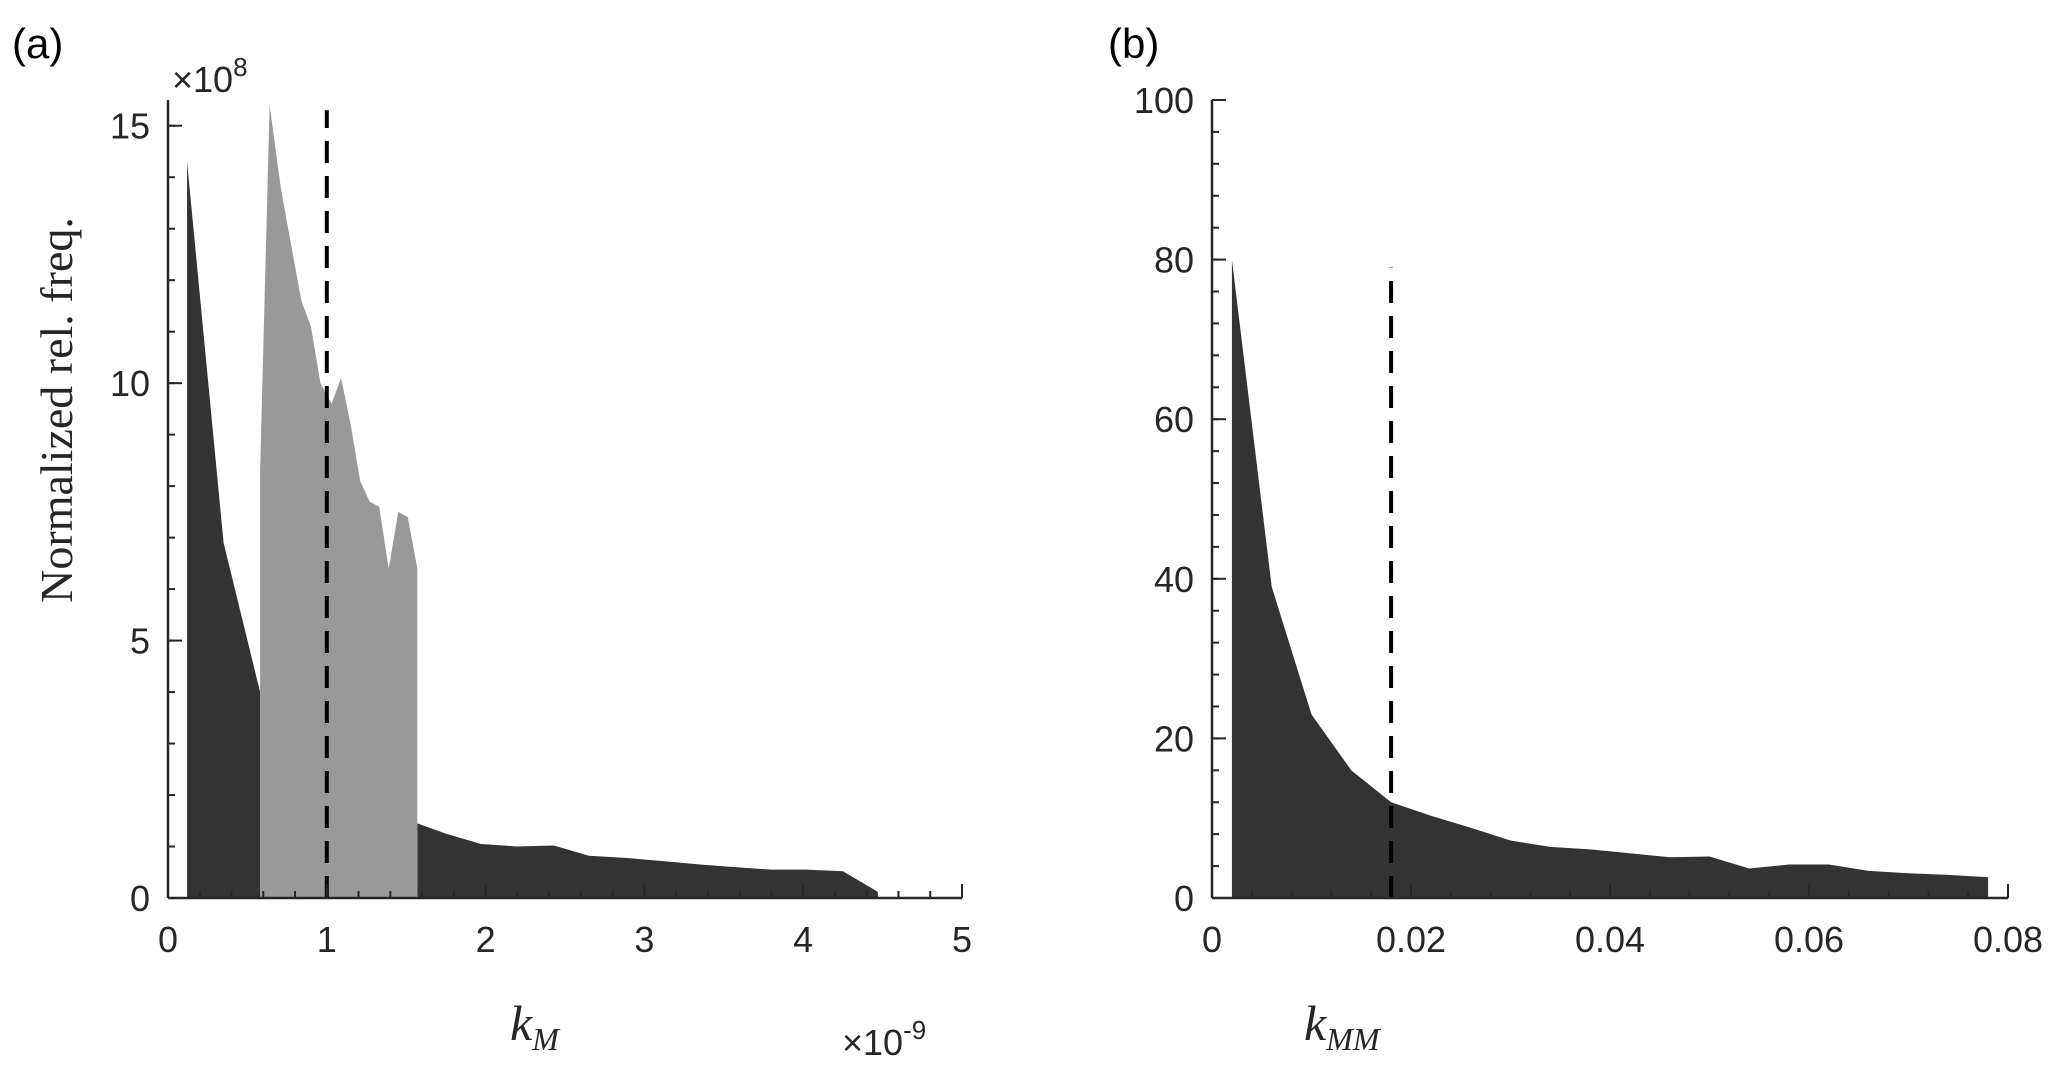 The image size is (2067, 1066). I want to click on panel-a-y-tick-label: 10, so click(130, 383).